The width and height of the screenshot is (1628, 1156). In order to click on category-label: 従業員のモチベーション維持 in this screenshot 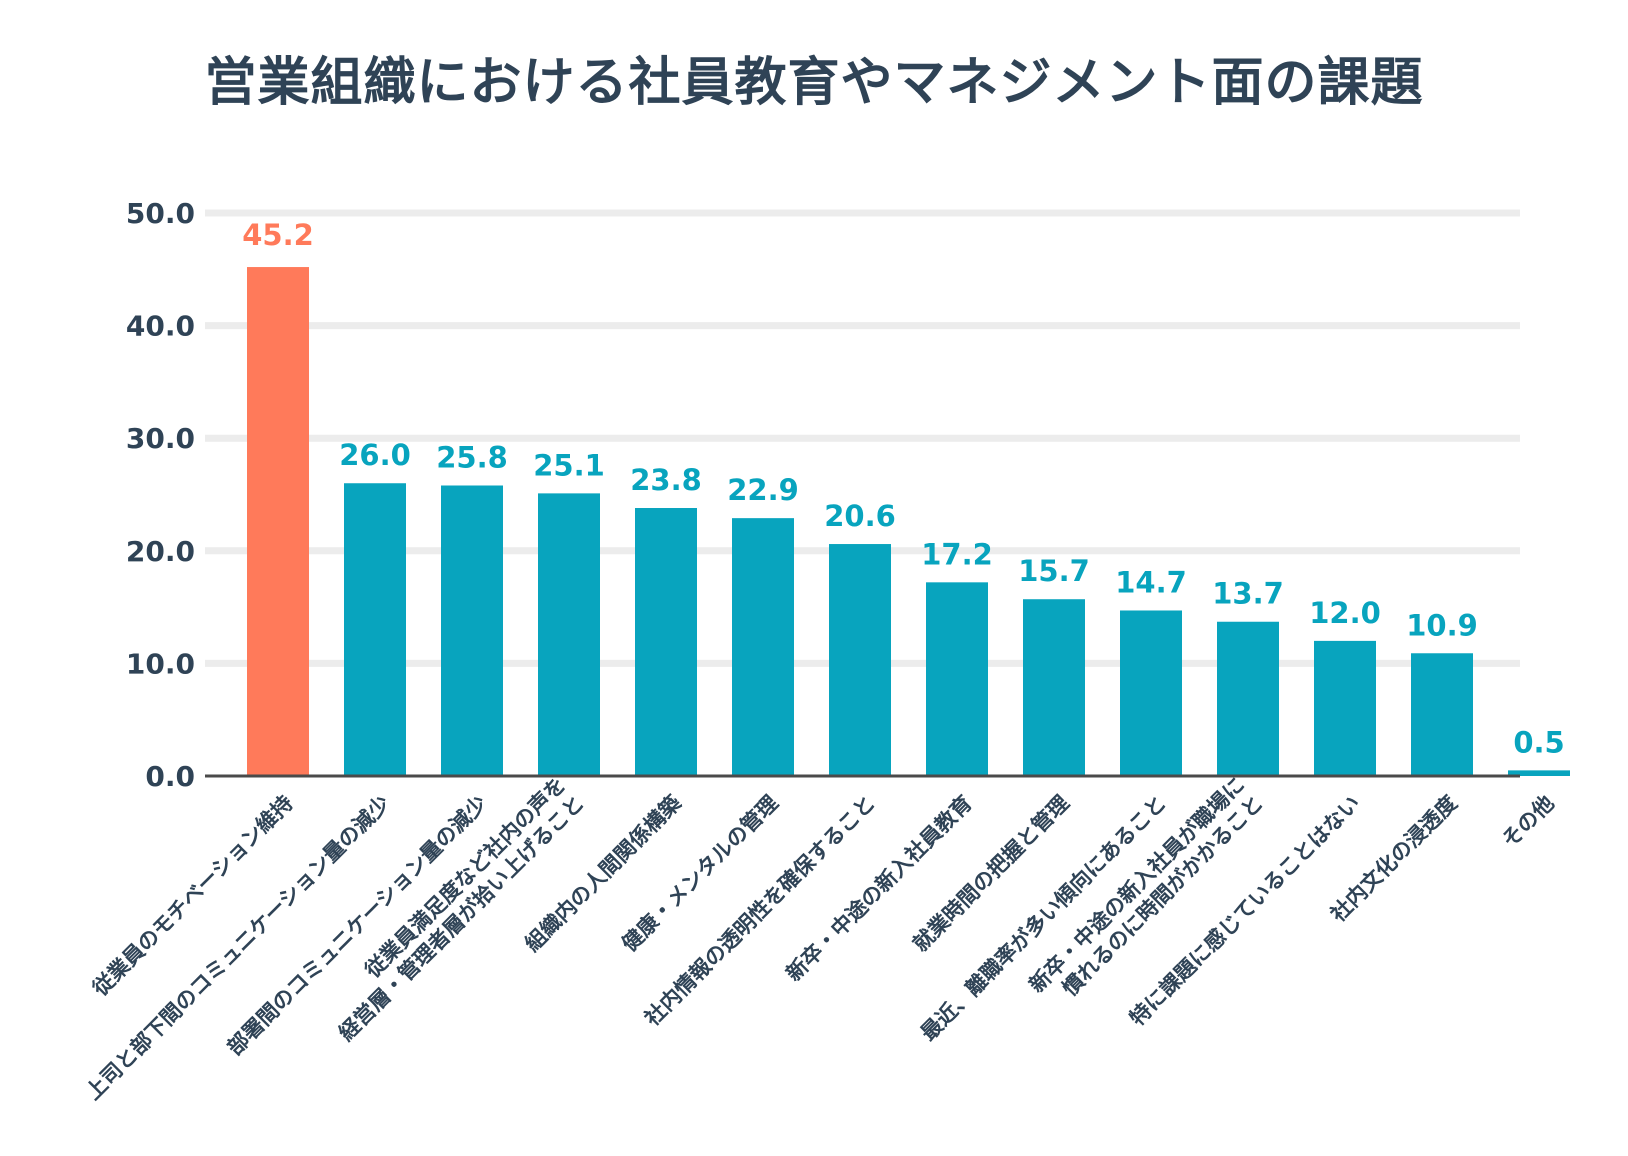, I will do `click(192, 896)`.